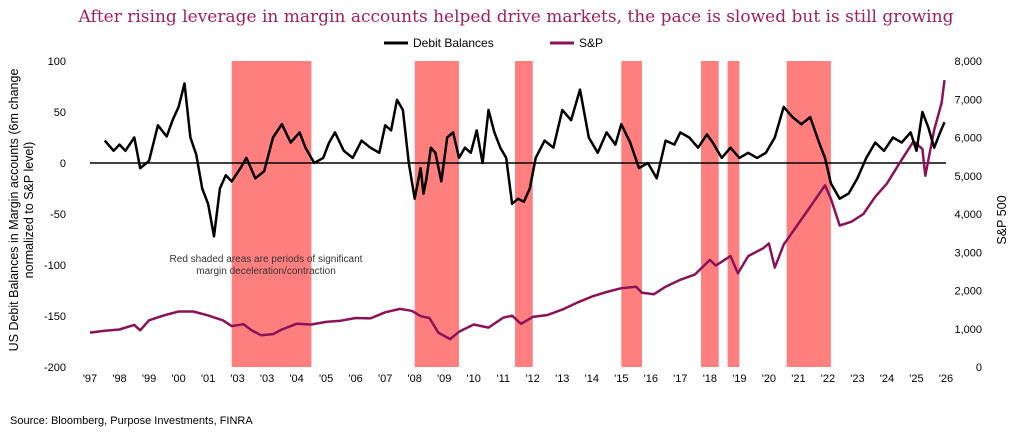  What do you see at coordinates (1002, 219) in the screenshot?
I see `right-axis-label: S&P 500` at bounding box center [1002, 219].